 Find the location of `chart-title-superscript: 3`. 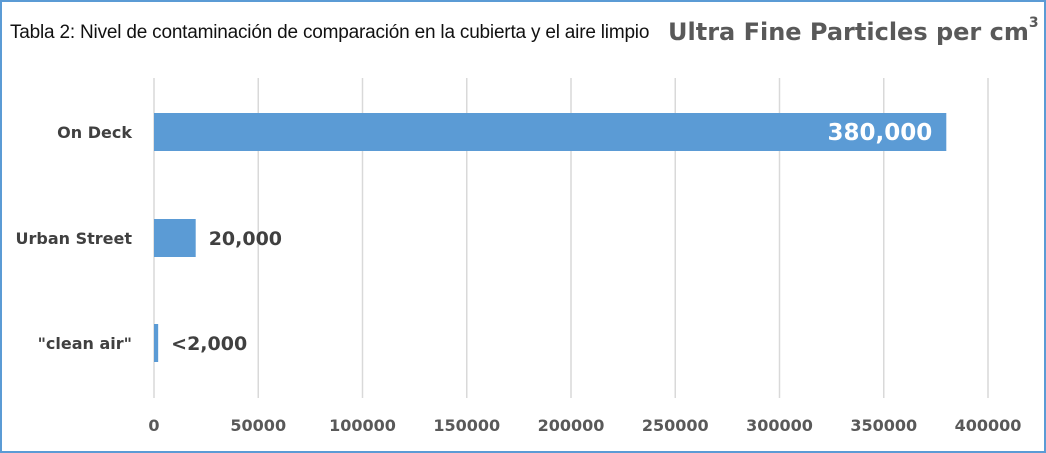

chart-title-superscript: 3 is located at coordinates (1033, 23).